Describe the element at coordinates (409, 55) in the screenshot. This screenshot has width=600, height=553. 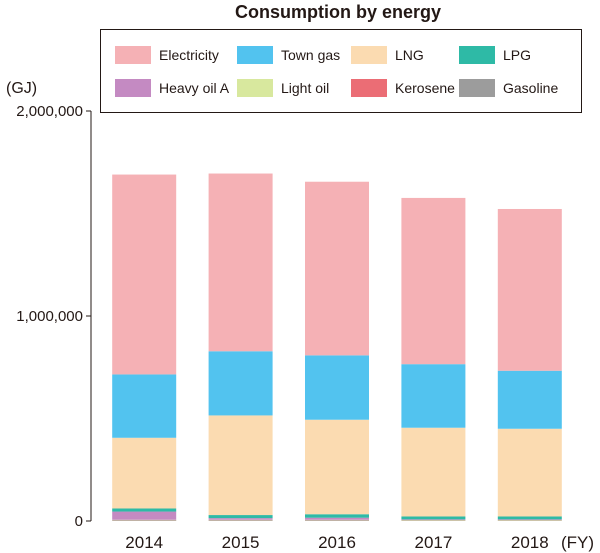
I see `legend-label: LNG` at that location.